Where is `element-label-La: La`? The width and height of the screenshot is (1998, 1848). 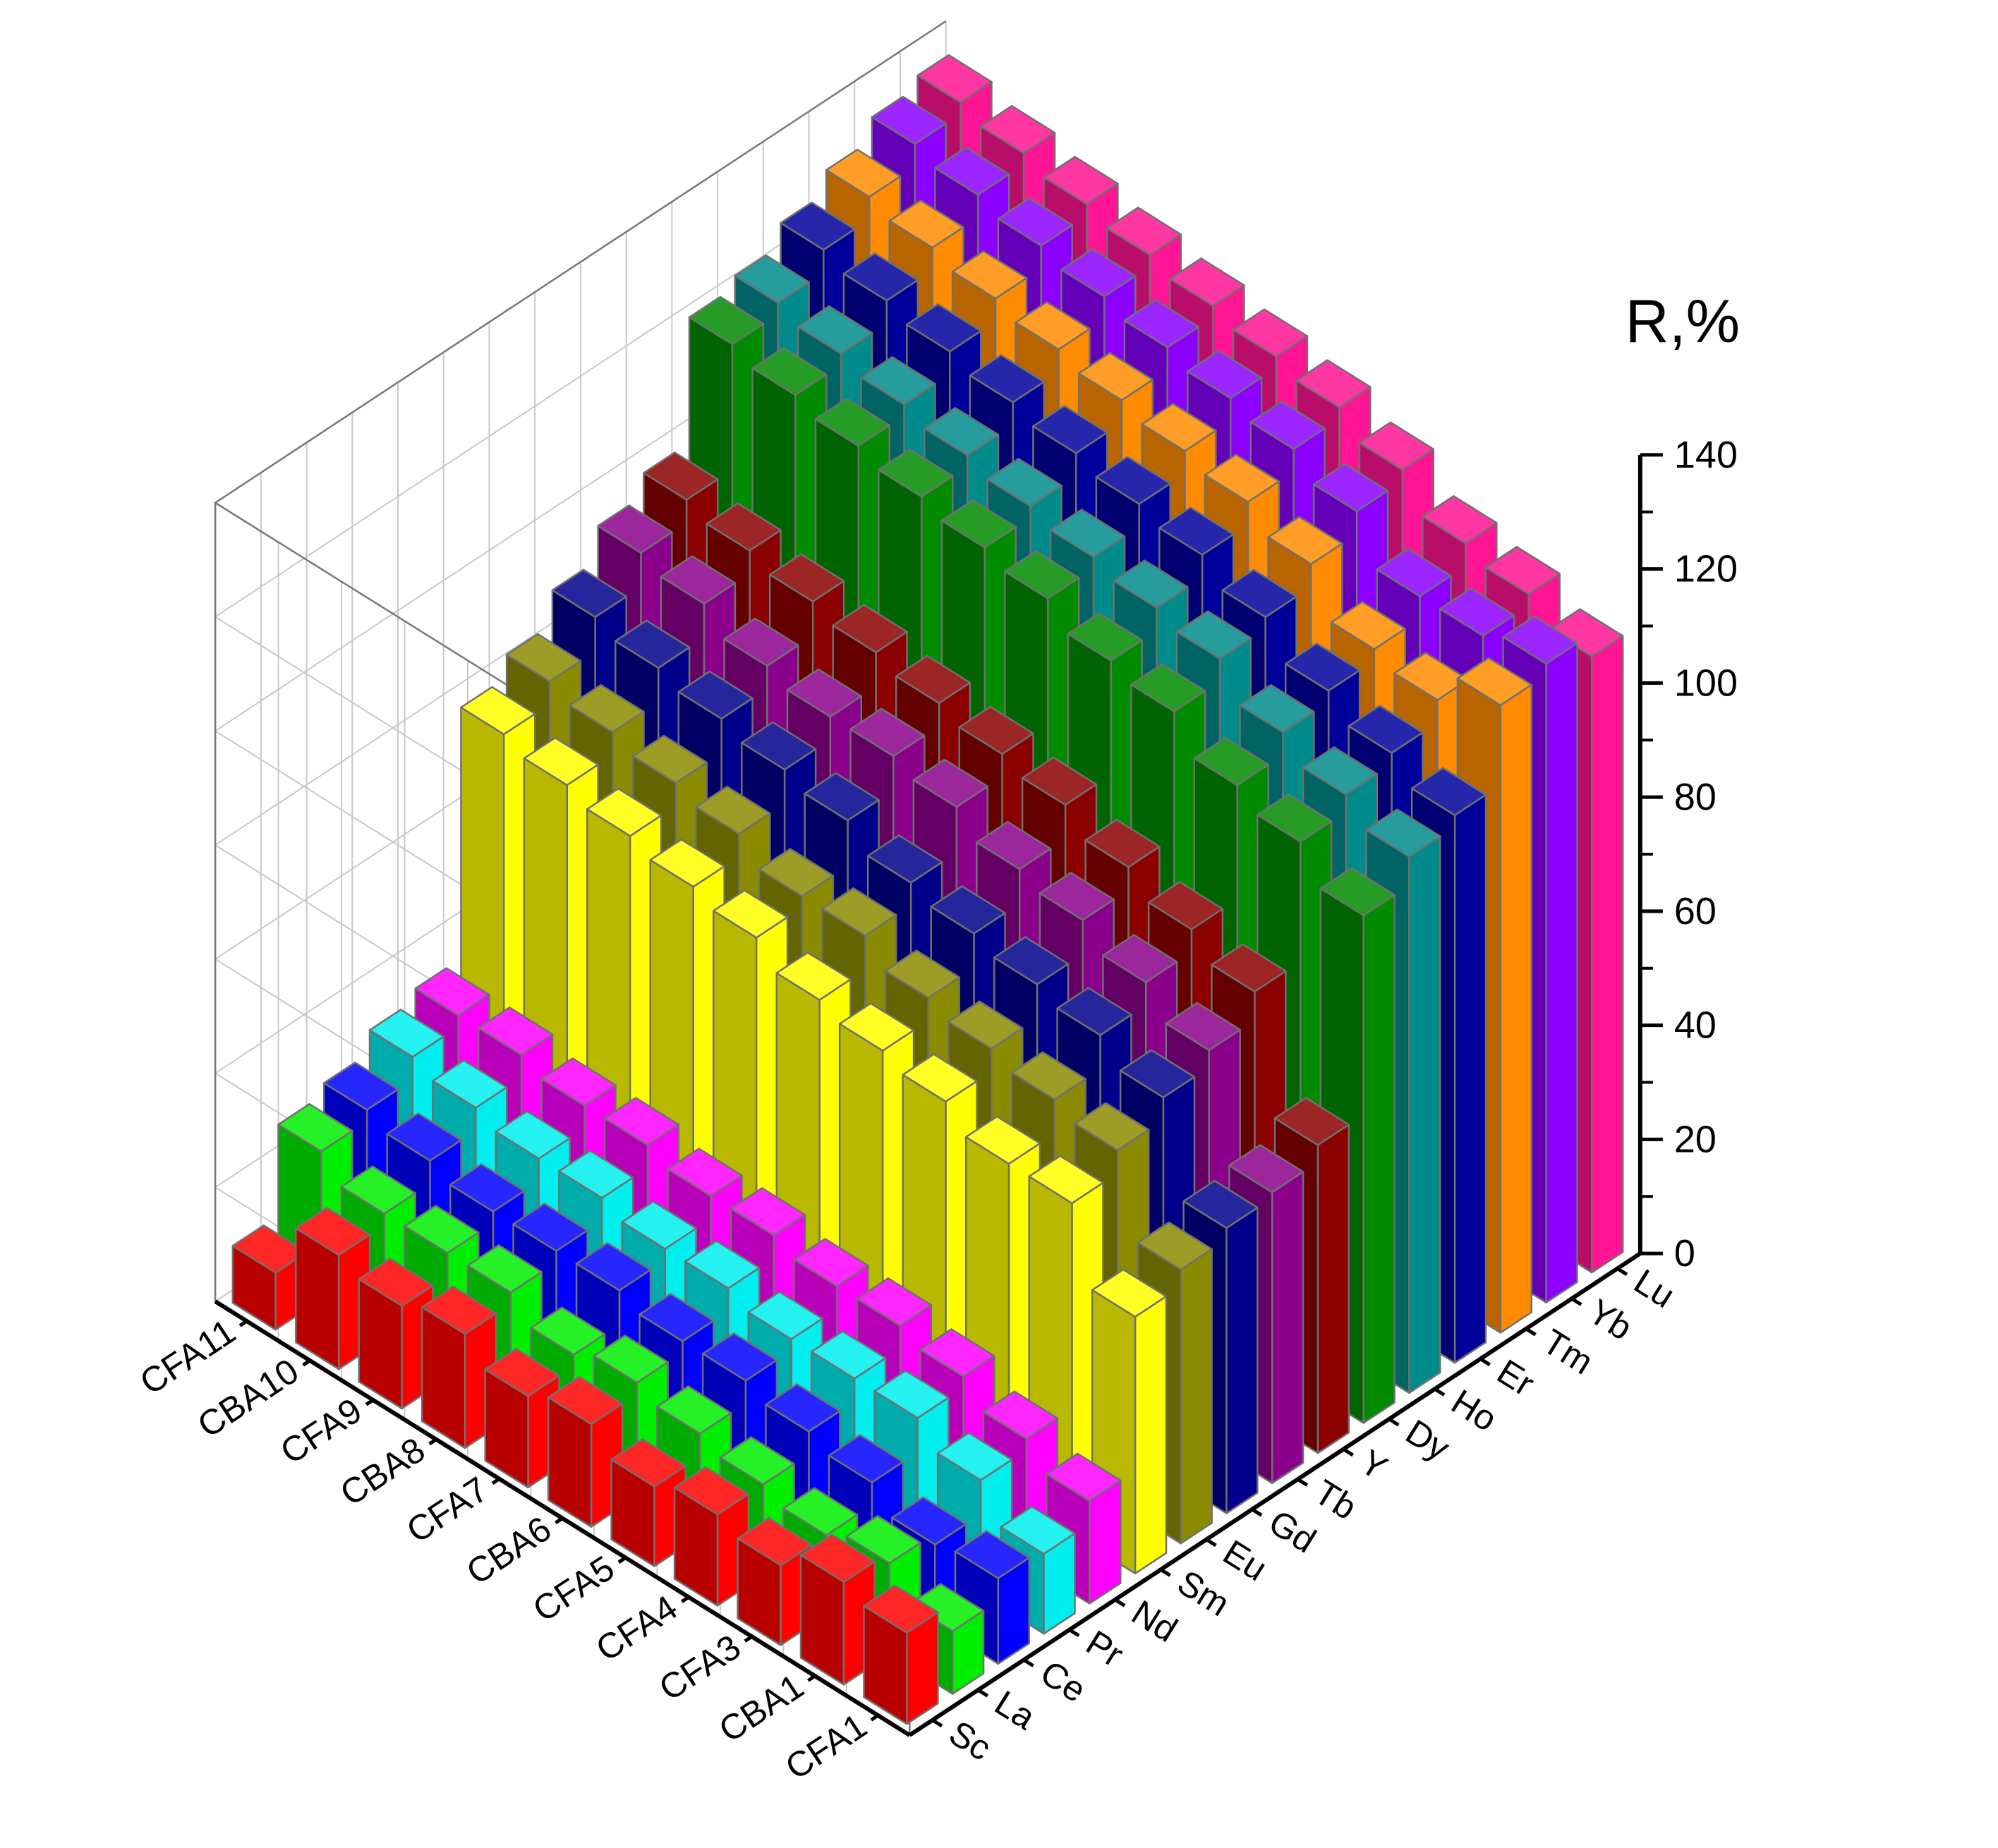
element-label-La: La is located at coordinates (1015, 1710).